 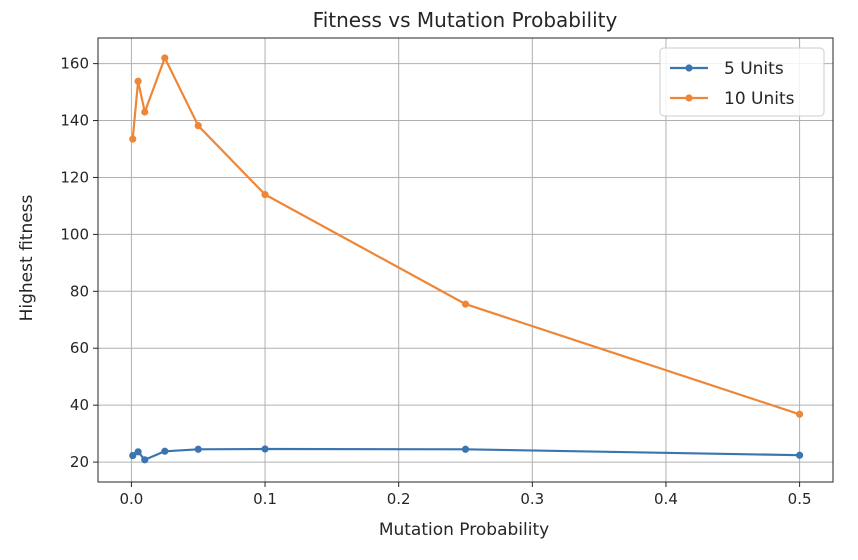 I want to click on y-tick-label: 60, so click(x=79, y=348).